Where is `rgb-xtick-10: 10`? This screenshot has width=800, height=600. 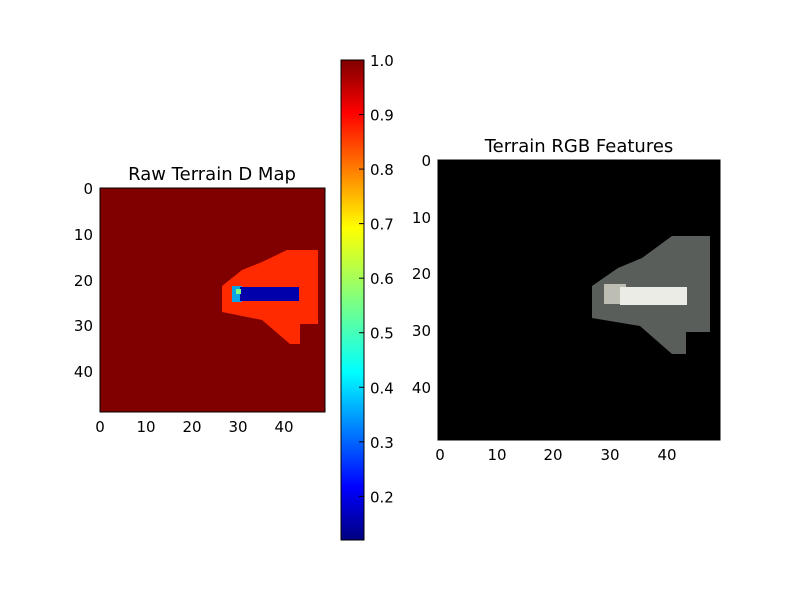
rgb-xtick-10: 10 is located at coordinates (496, 455).